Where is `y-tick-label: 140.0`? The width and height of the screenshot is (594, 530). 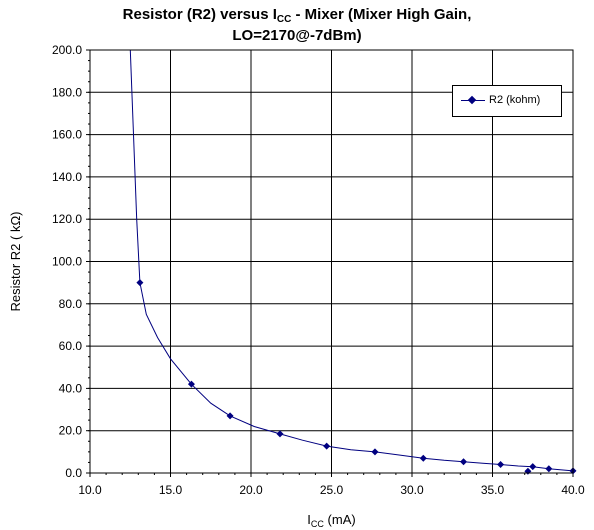 y-tick-label: 140.0 is located at coordinates (67, 177).